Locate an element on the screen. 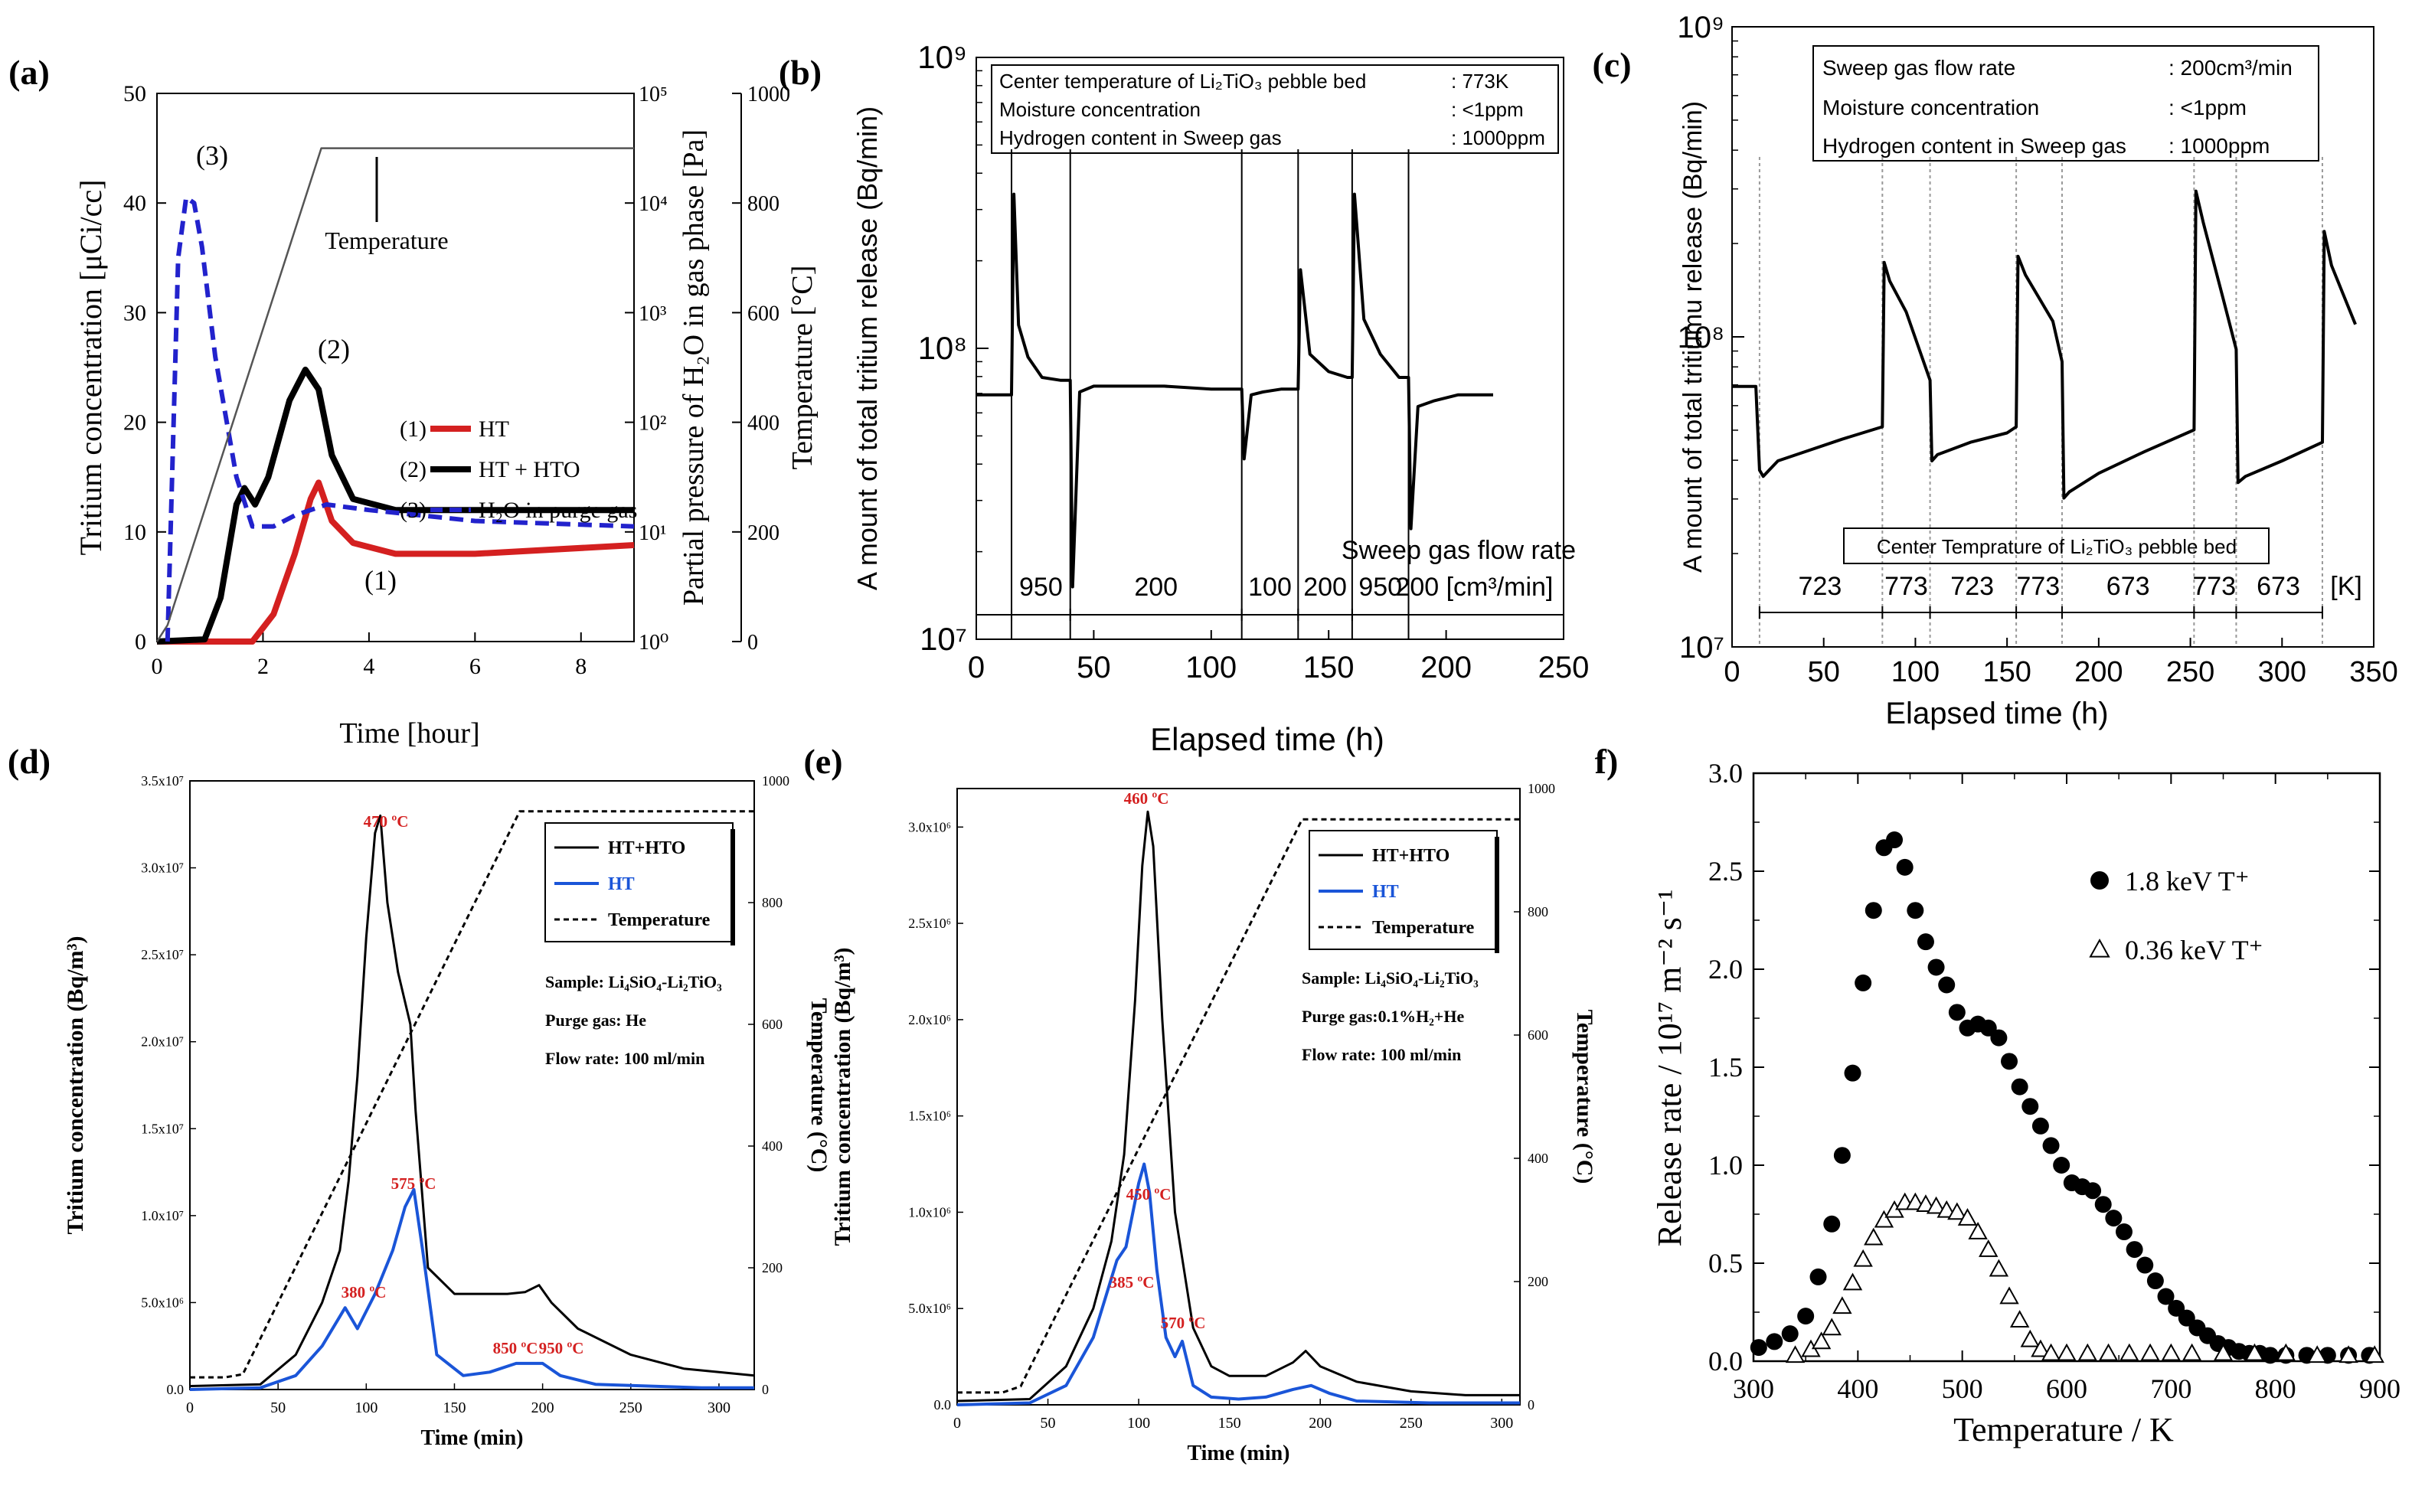 This screenshot has width=2412, height=1512. x-axis-label: Elapsed time (h) is located at coordinates (1267, 739).